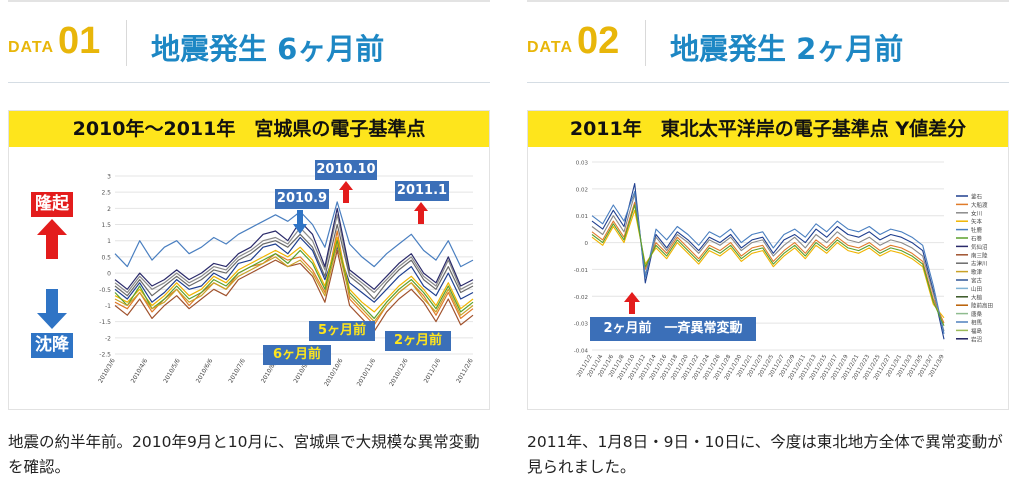 The height and width of the screenshot is (485, 1017). What do you see at coordinates (768, 129) in the screenshot?
I see `figure-title: 2011年 東北太平洋岸の電子基準点 Y値差分` at bounding box center [768, 129].